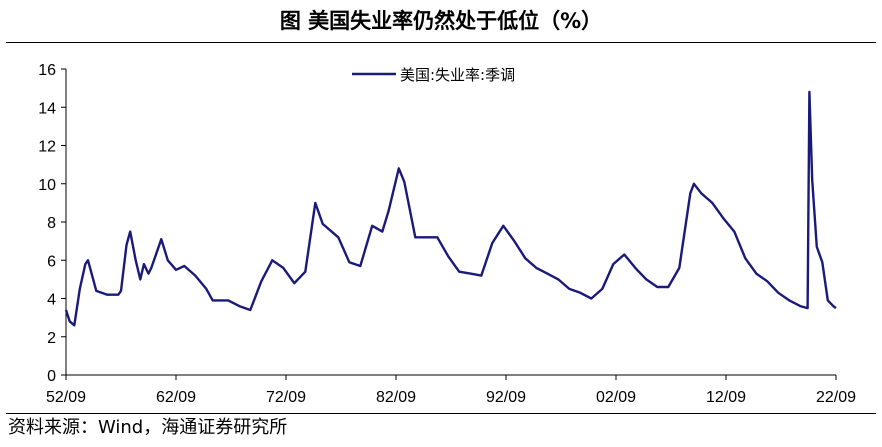 The image size is (882, 447). What do you see at coordinates (47, 147) in the screenshot?
I see `y-tick-label: 12` at bounding box center [47, 147].